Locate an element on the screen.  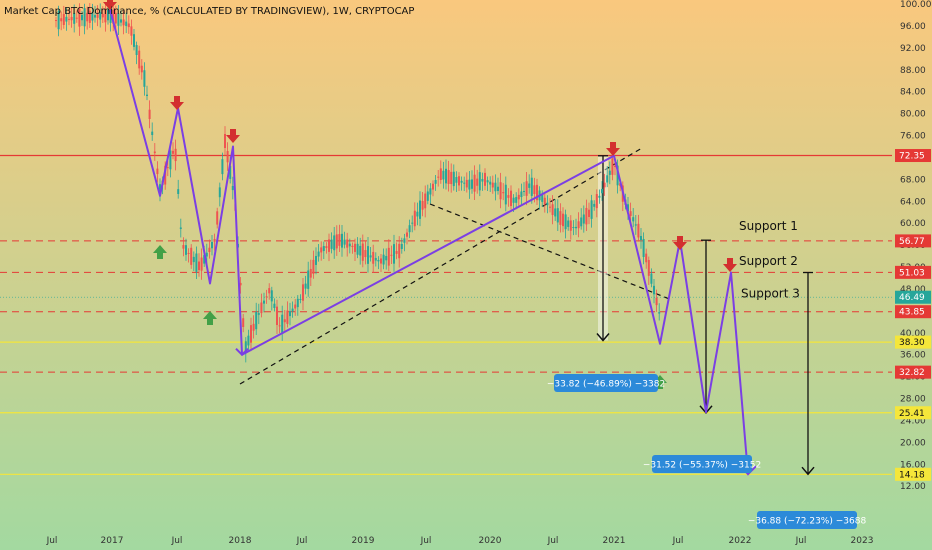
x-tick-label: 2022 is located at coordinates (740, 541).